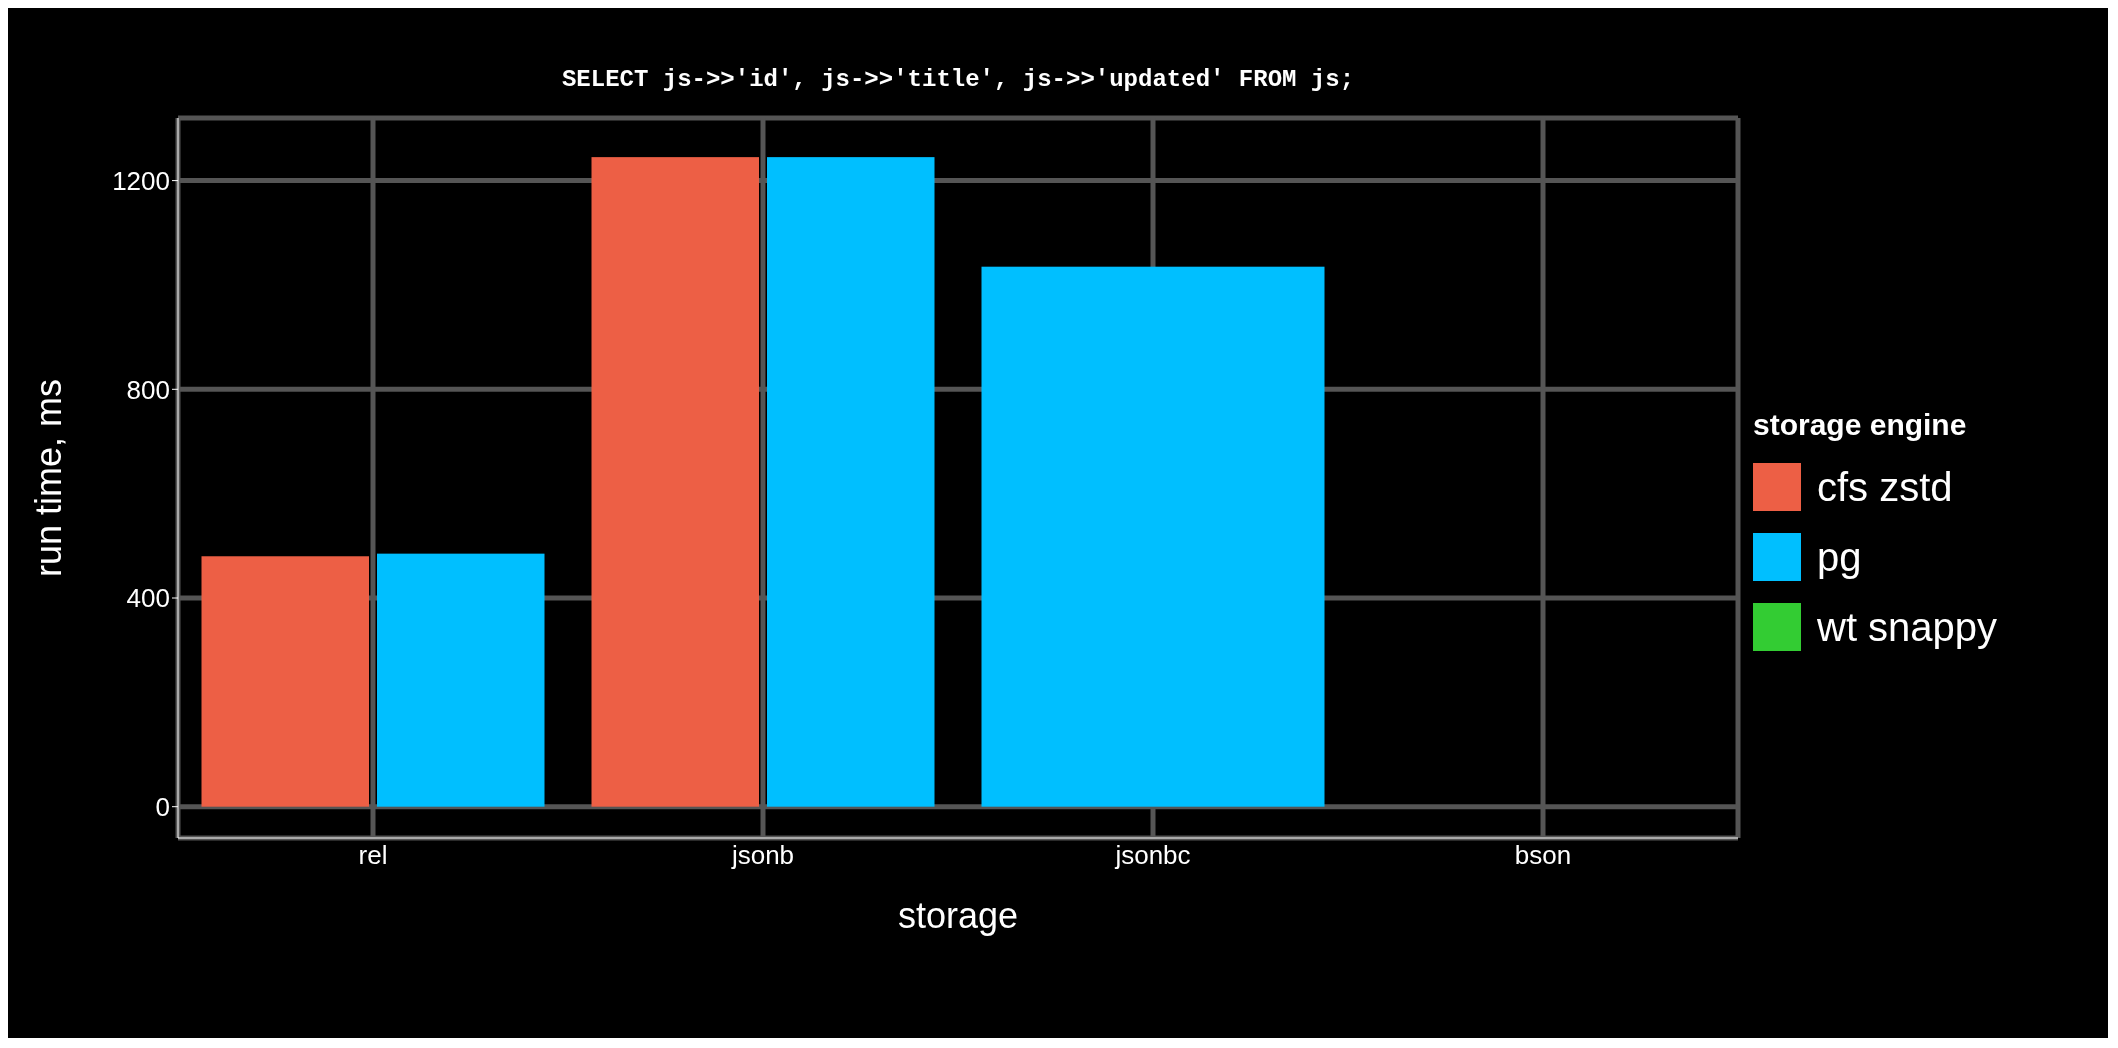 This screenshot has height=1048, width=2118. Describe the element at coordinates (48, 478) in the screenshot. I see `y-axis-title: run time, ms` at that location.